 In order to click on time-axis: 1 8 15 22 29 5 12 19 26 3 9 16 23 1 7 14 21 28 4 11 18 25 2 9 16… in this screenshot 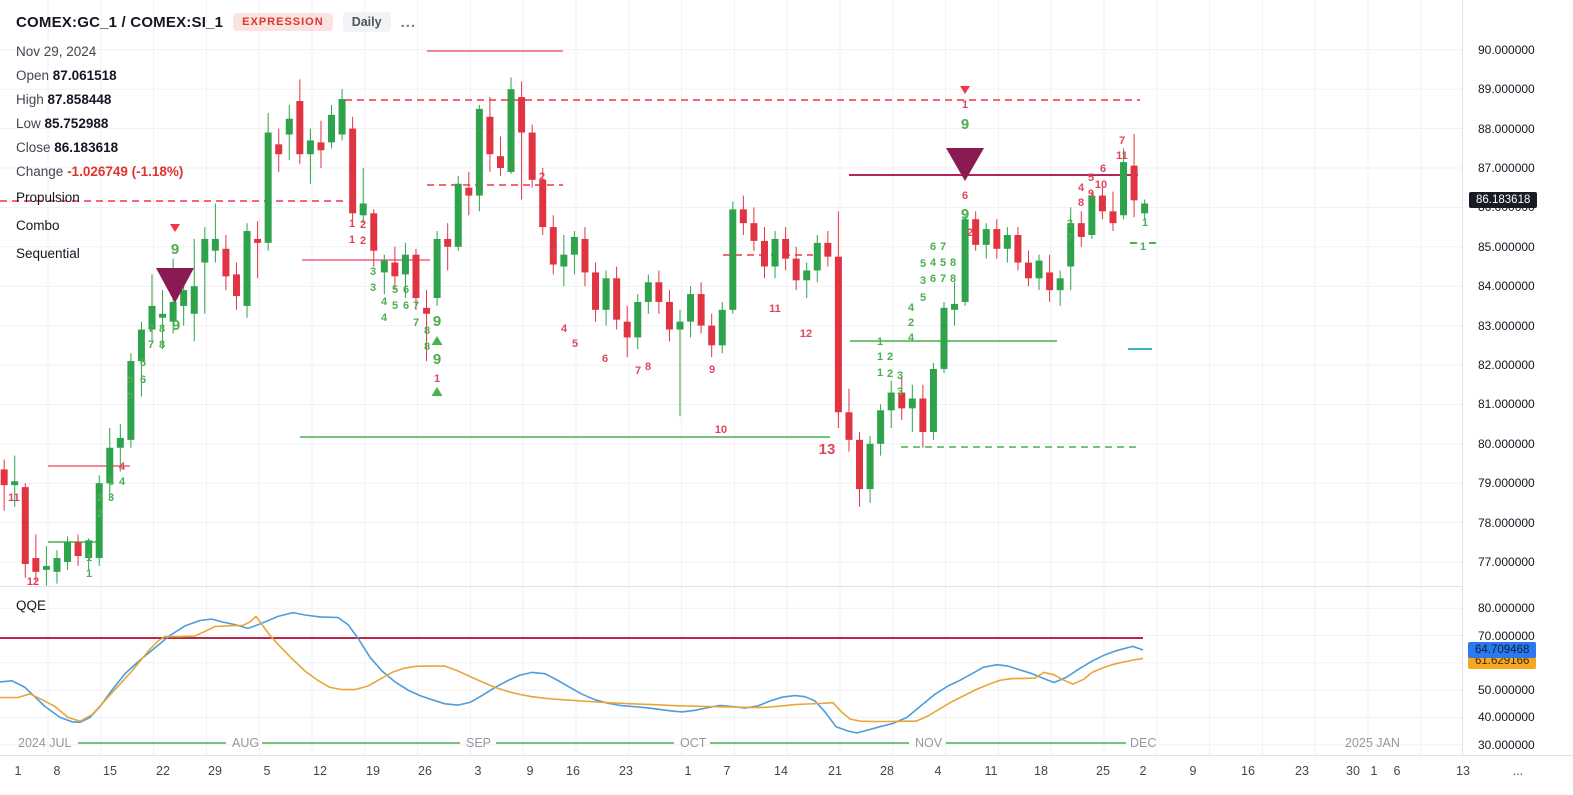, I will do `click(786, 775)`.